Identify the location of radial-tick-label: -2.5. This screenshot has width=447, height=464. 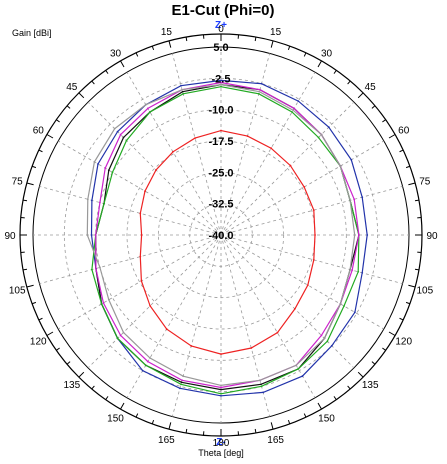
(221, 79).